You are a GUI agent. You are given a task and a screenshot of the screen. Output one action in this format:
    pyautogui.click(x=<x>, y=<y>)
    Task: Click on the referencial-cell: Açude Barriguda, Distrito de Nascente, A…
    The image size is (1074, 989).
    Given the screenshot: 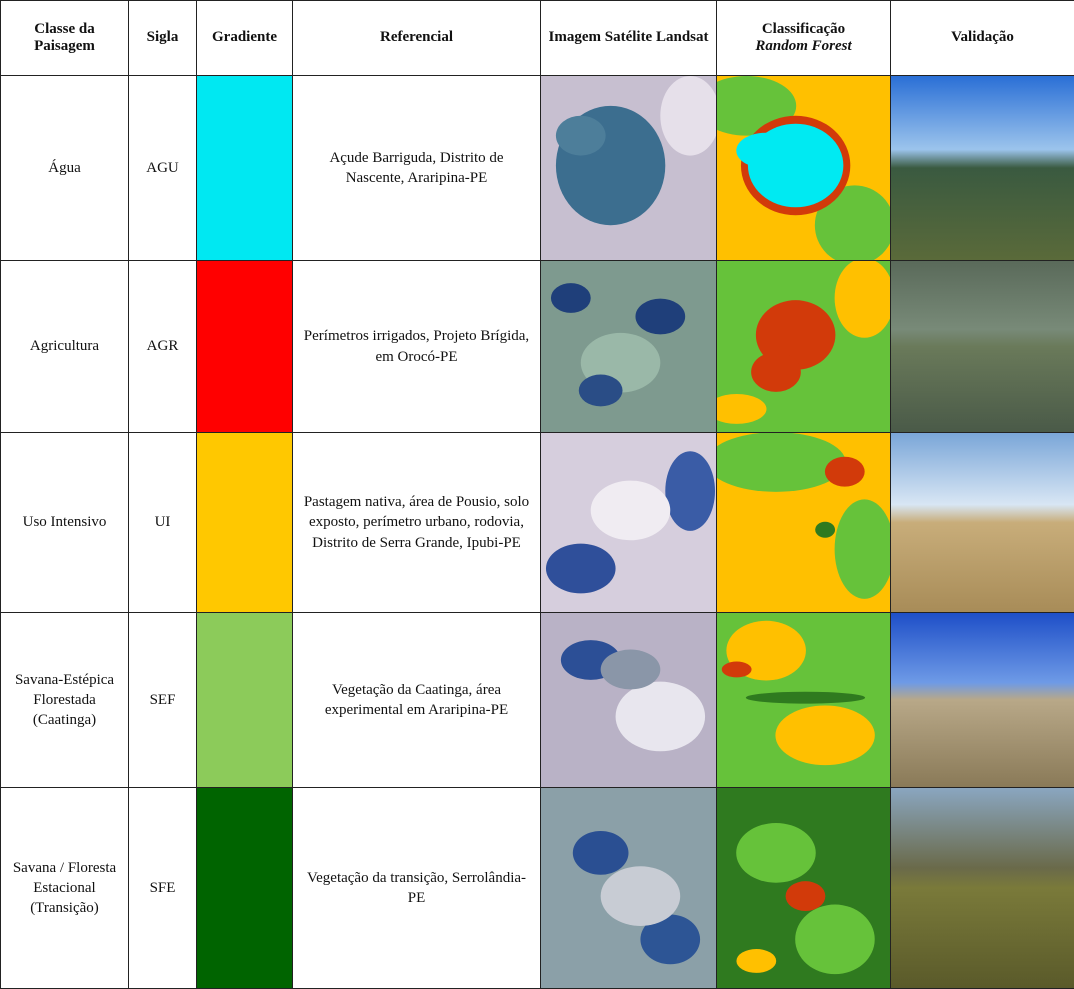 What is the action you would take?
    pyautogui.click(x=417, y=168)
    